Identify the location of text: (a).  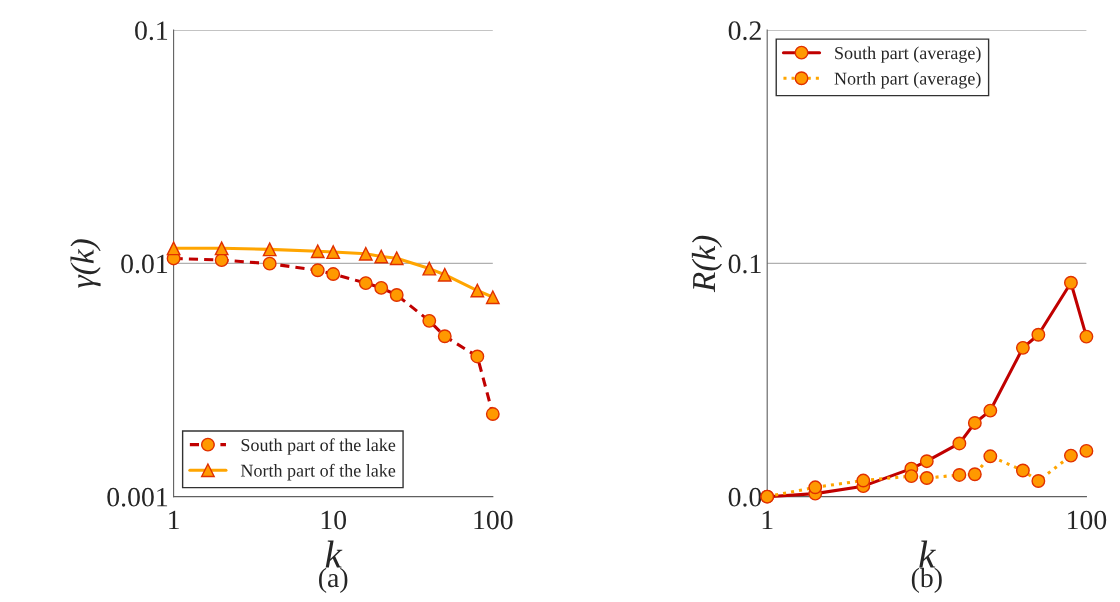
(333, 580).